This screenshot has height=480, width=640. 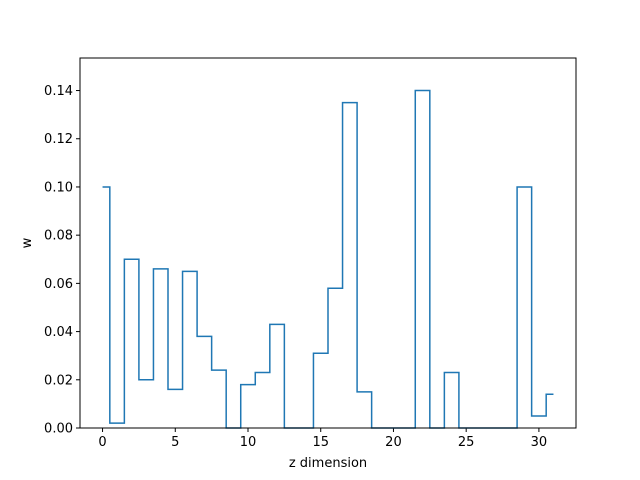 I want to click on y-tick-label: 0.04, so click(x=58, y=332).